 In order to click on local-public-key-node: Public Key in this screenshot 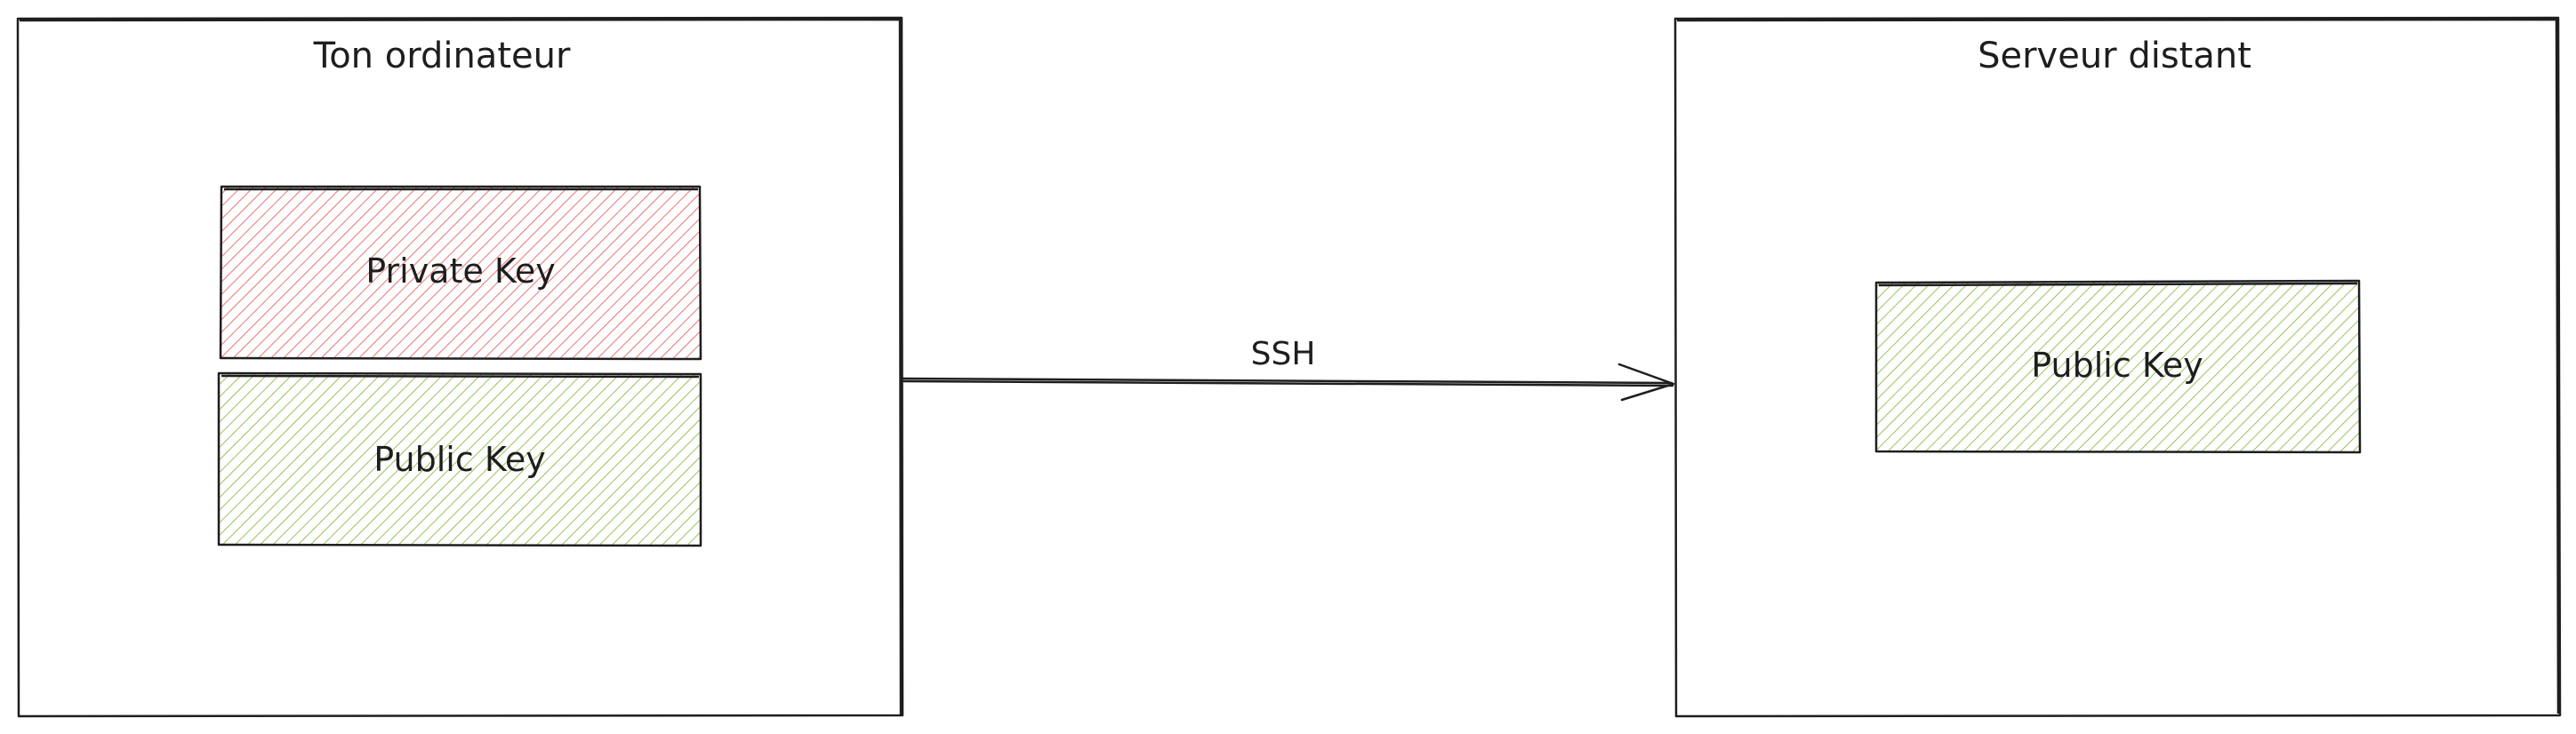, I will do `click(459, 459)`.